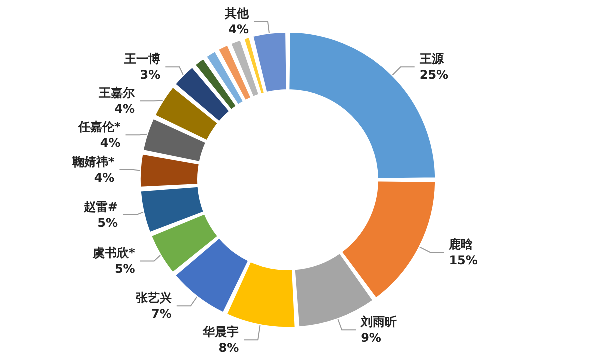 The height and width of the screenshot is (360, 600). Describe the element at coordinates (221, 332) in the screenshot. I see `slice-label: 华晨宇` at that location.